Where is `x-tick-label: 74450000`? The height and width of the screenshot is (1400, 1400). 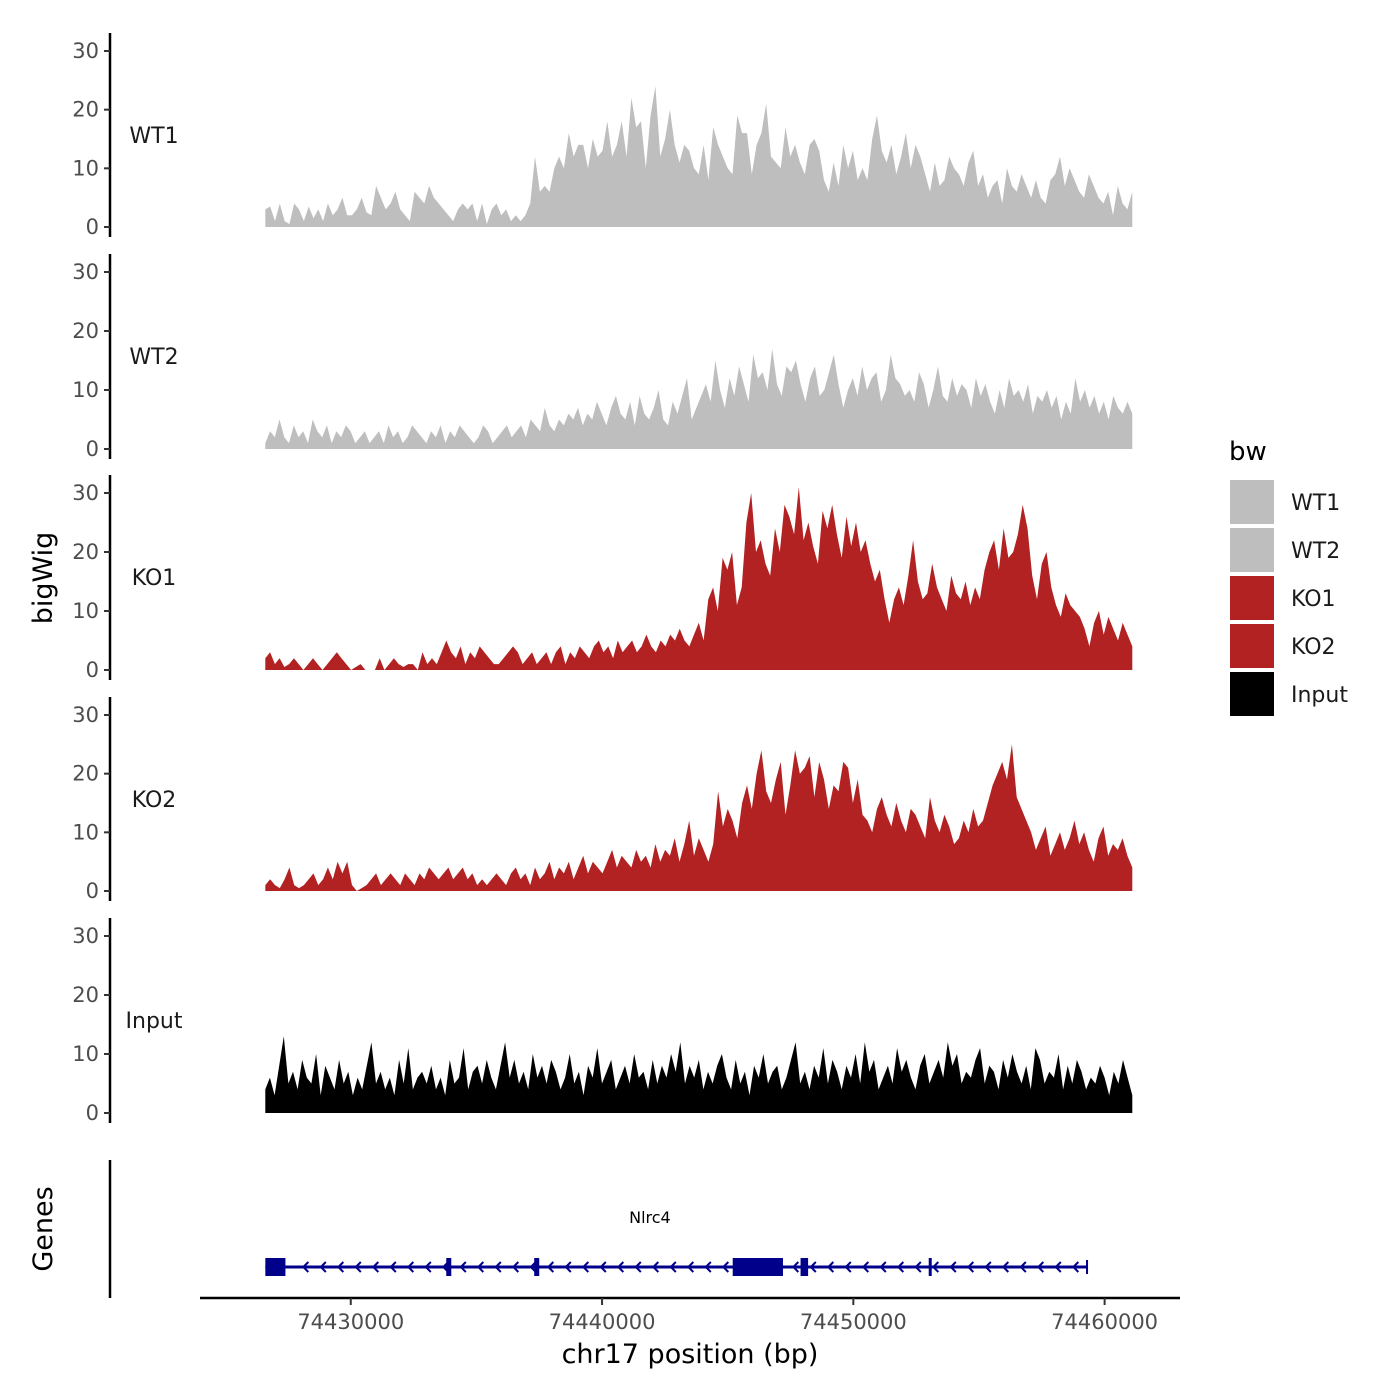 x-tick-label: 74450000 is located at coordinates (853, 1322).